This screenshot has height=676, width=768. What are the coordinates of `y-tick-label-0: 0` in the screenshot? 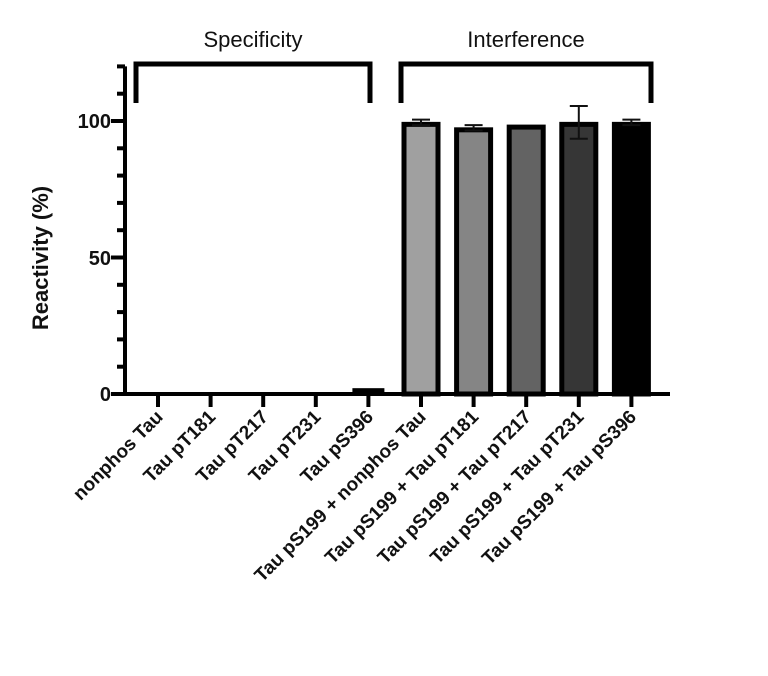 It's located at (105, 395).